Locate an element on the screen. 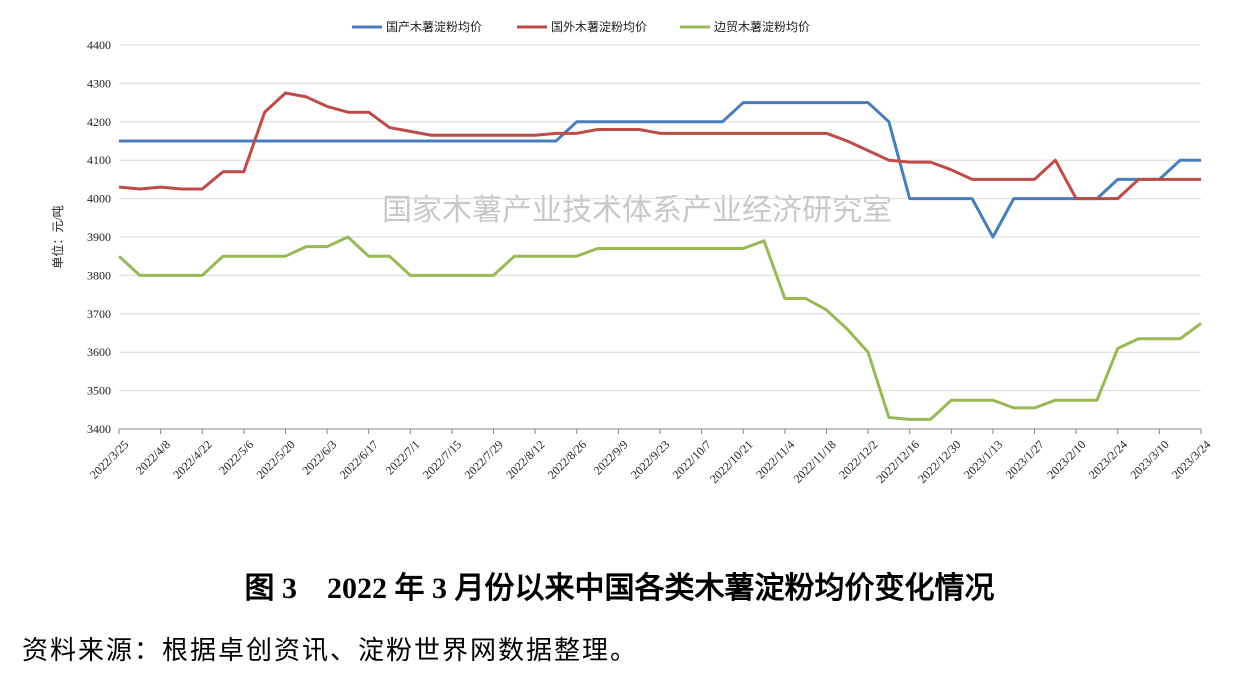 The image size is (1239, 679). y-tick-label: 3500 is located at coordinates (99, 391).